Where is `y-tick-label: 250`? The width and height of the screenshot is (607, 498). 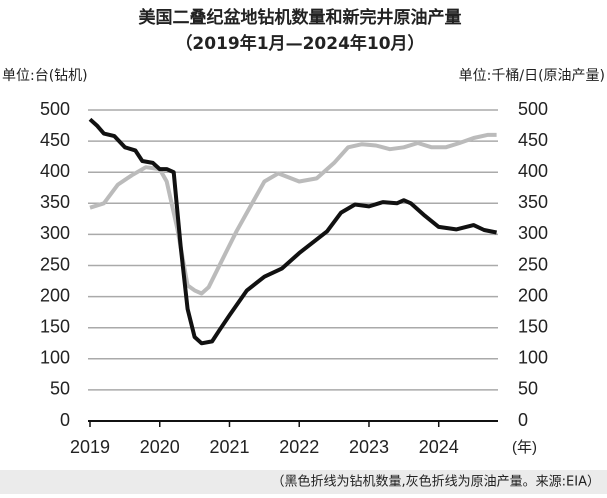 y-tick-label: 250 is located at coordinates (55, 264).